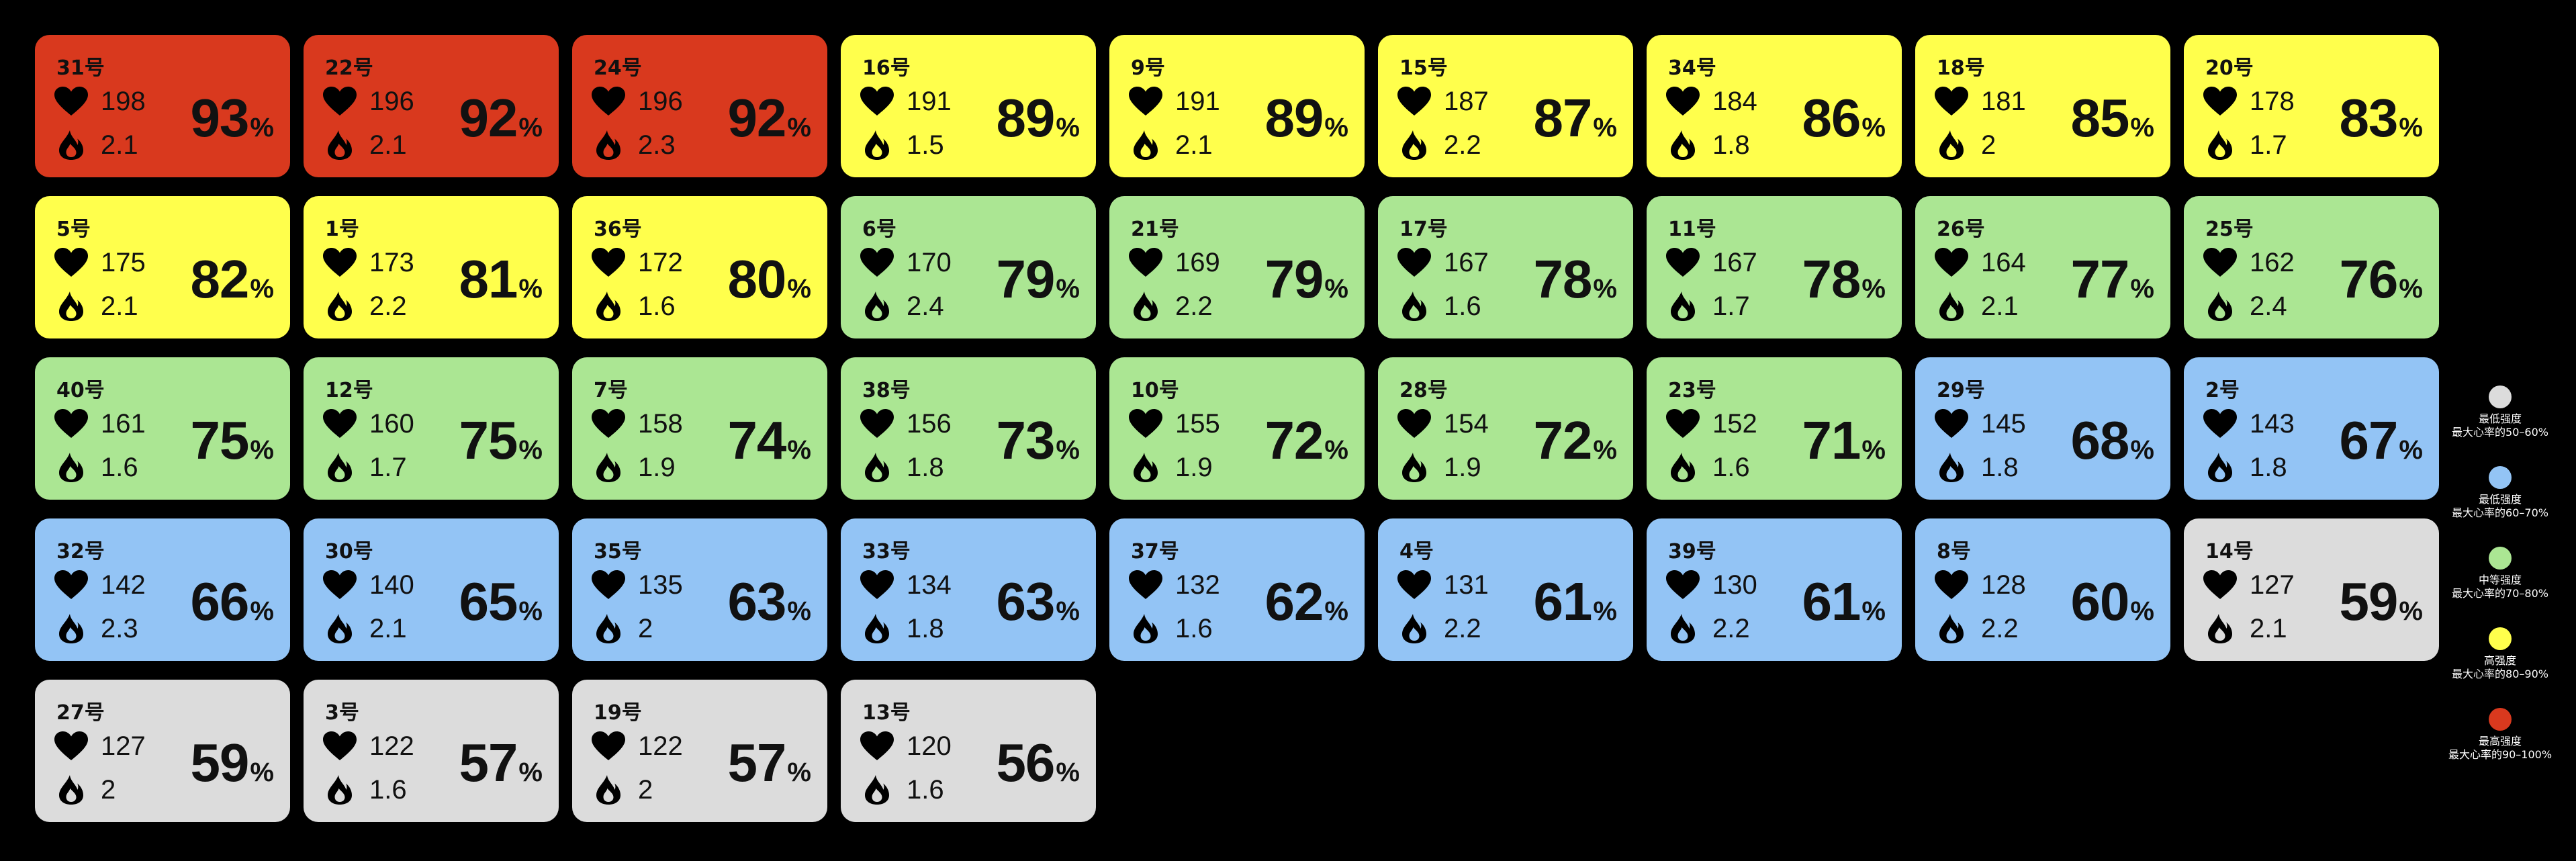 This screenshot has width=2576, height=861. Describe the element at coordinates (699, 751) in the screenshot. I see `participant-card: 19号 122 2 57%` at that location.